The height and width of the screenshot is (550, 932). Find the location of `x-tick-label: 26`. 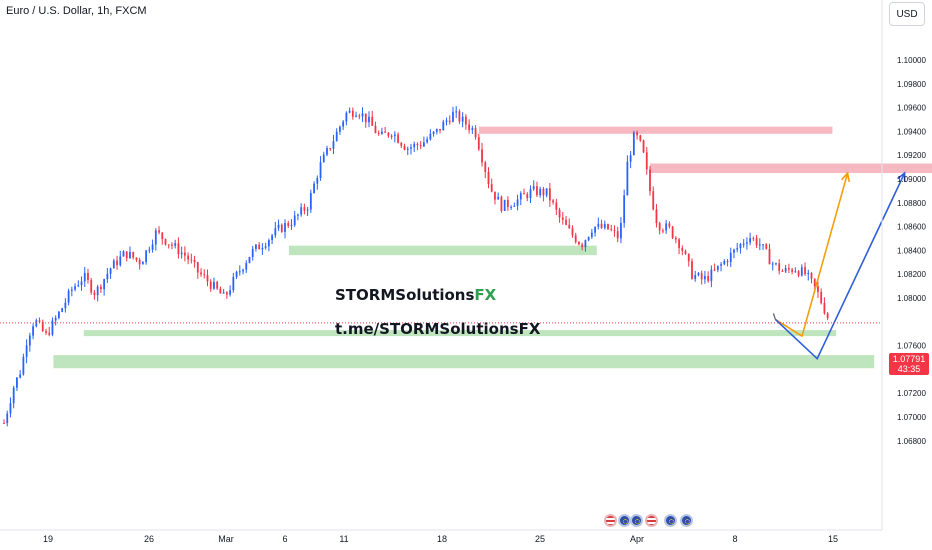

x-tick-label: 26 is located at coordinates (149, 539).